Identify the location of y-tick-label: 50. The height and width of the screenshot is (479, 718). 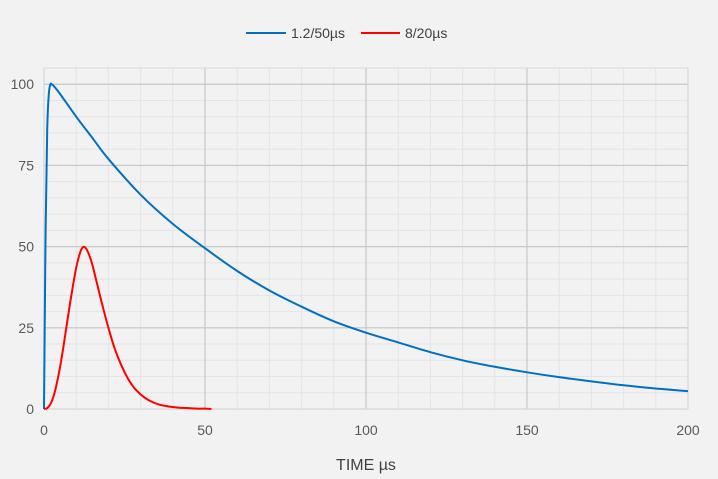
(26, 247).